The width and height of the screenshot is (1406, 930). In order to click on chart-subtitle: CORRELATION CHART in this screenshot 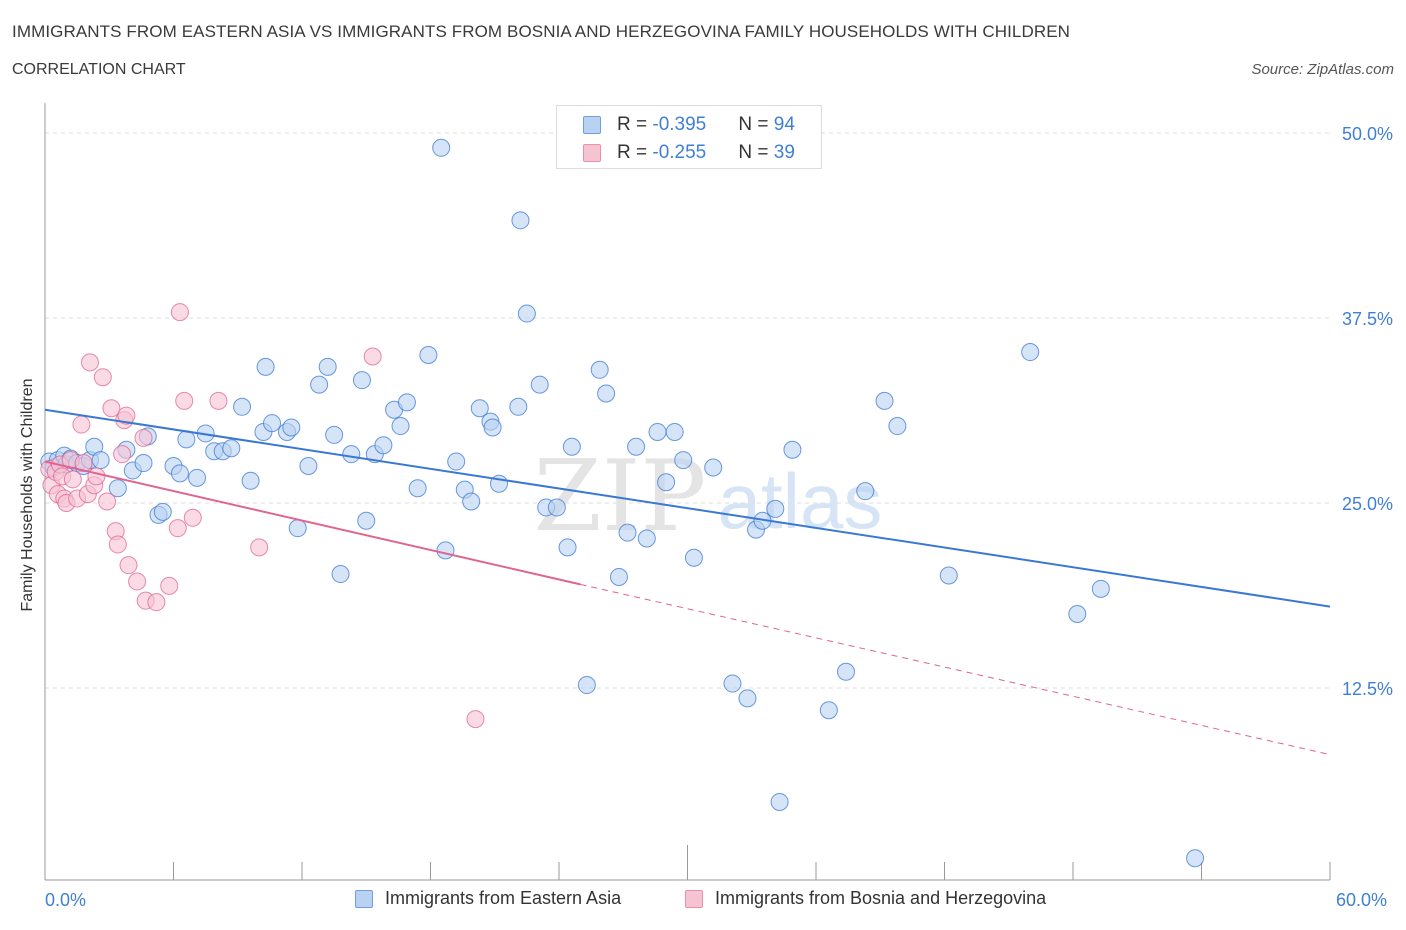, I will do `click(99, 69)`.